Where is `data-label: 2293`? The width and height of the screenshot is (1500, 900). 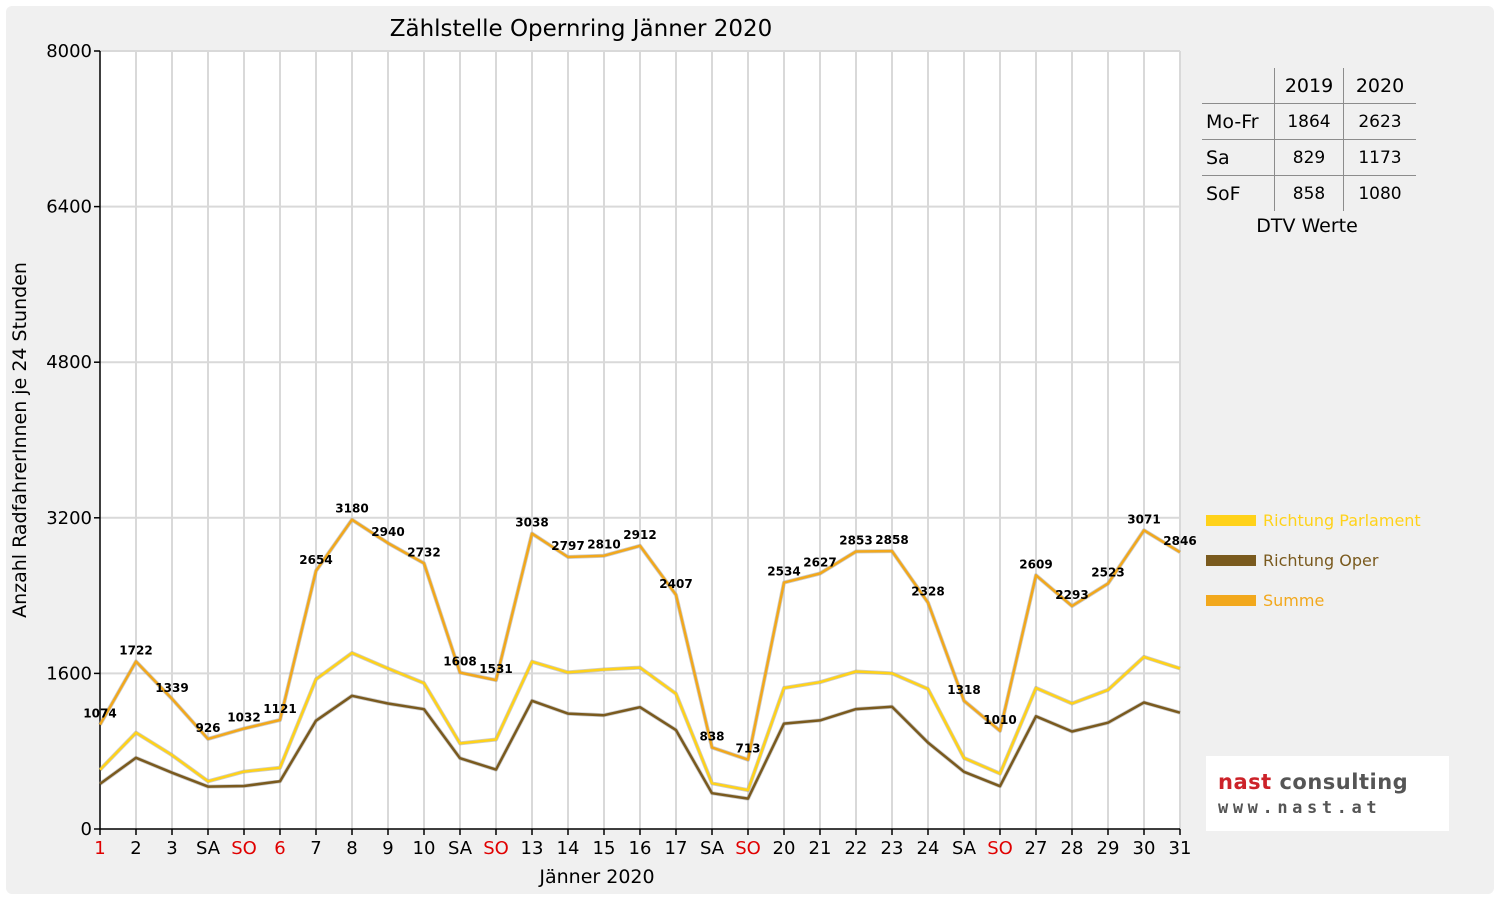
data-label: 2293 is located at coordinates (1071, 595).